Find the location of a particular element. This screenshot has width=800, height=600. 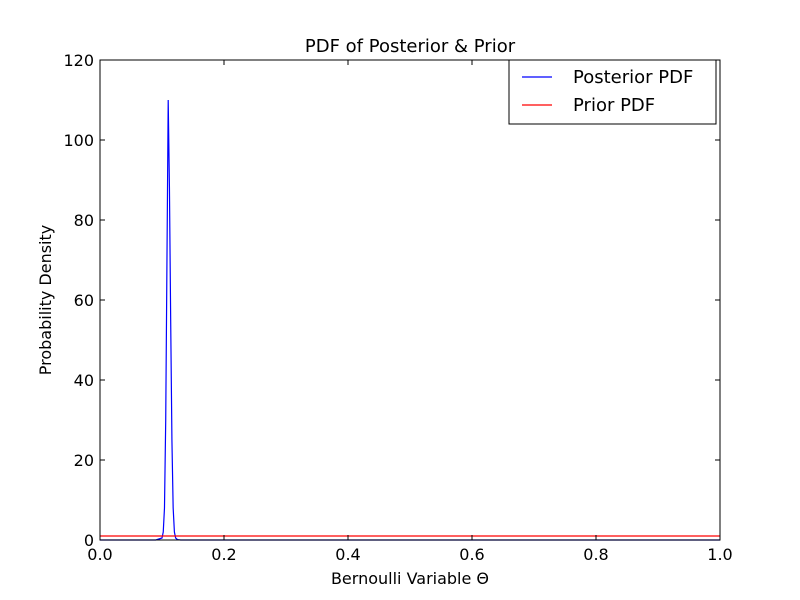

y-axis-label: Probability Density is located at coordinates (45, 300).